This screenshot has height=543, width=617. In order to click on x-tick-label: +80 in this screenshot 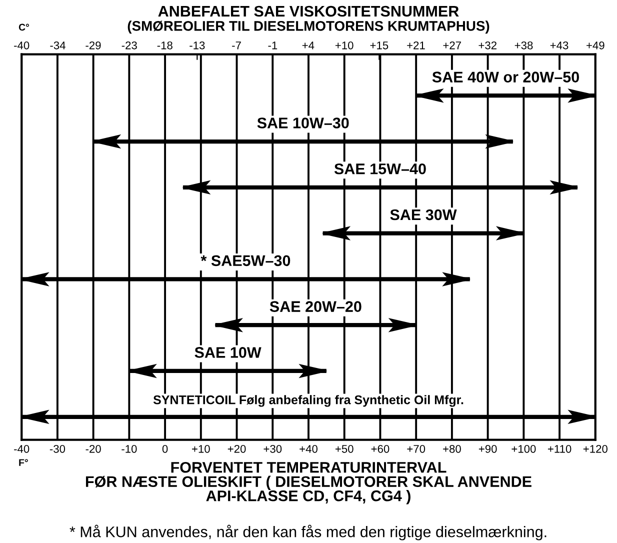, I will do `click(452, 448)`.